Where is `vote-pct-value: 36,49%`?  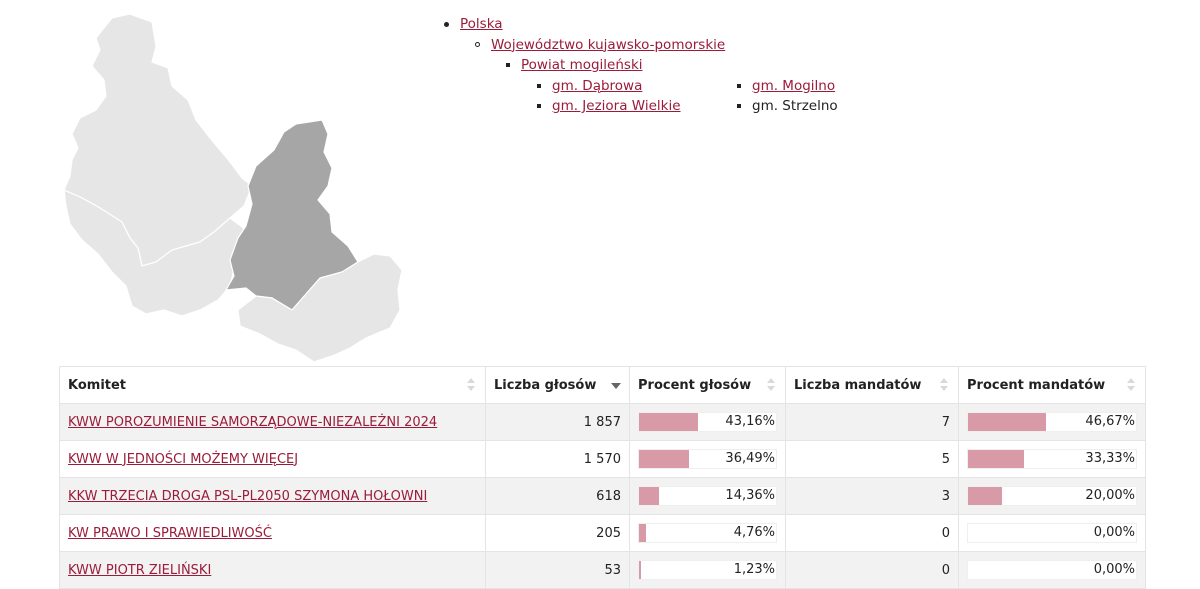 vote-pct-value: 36,49% is located at coordinates (750, 458).